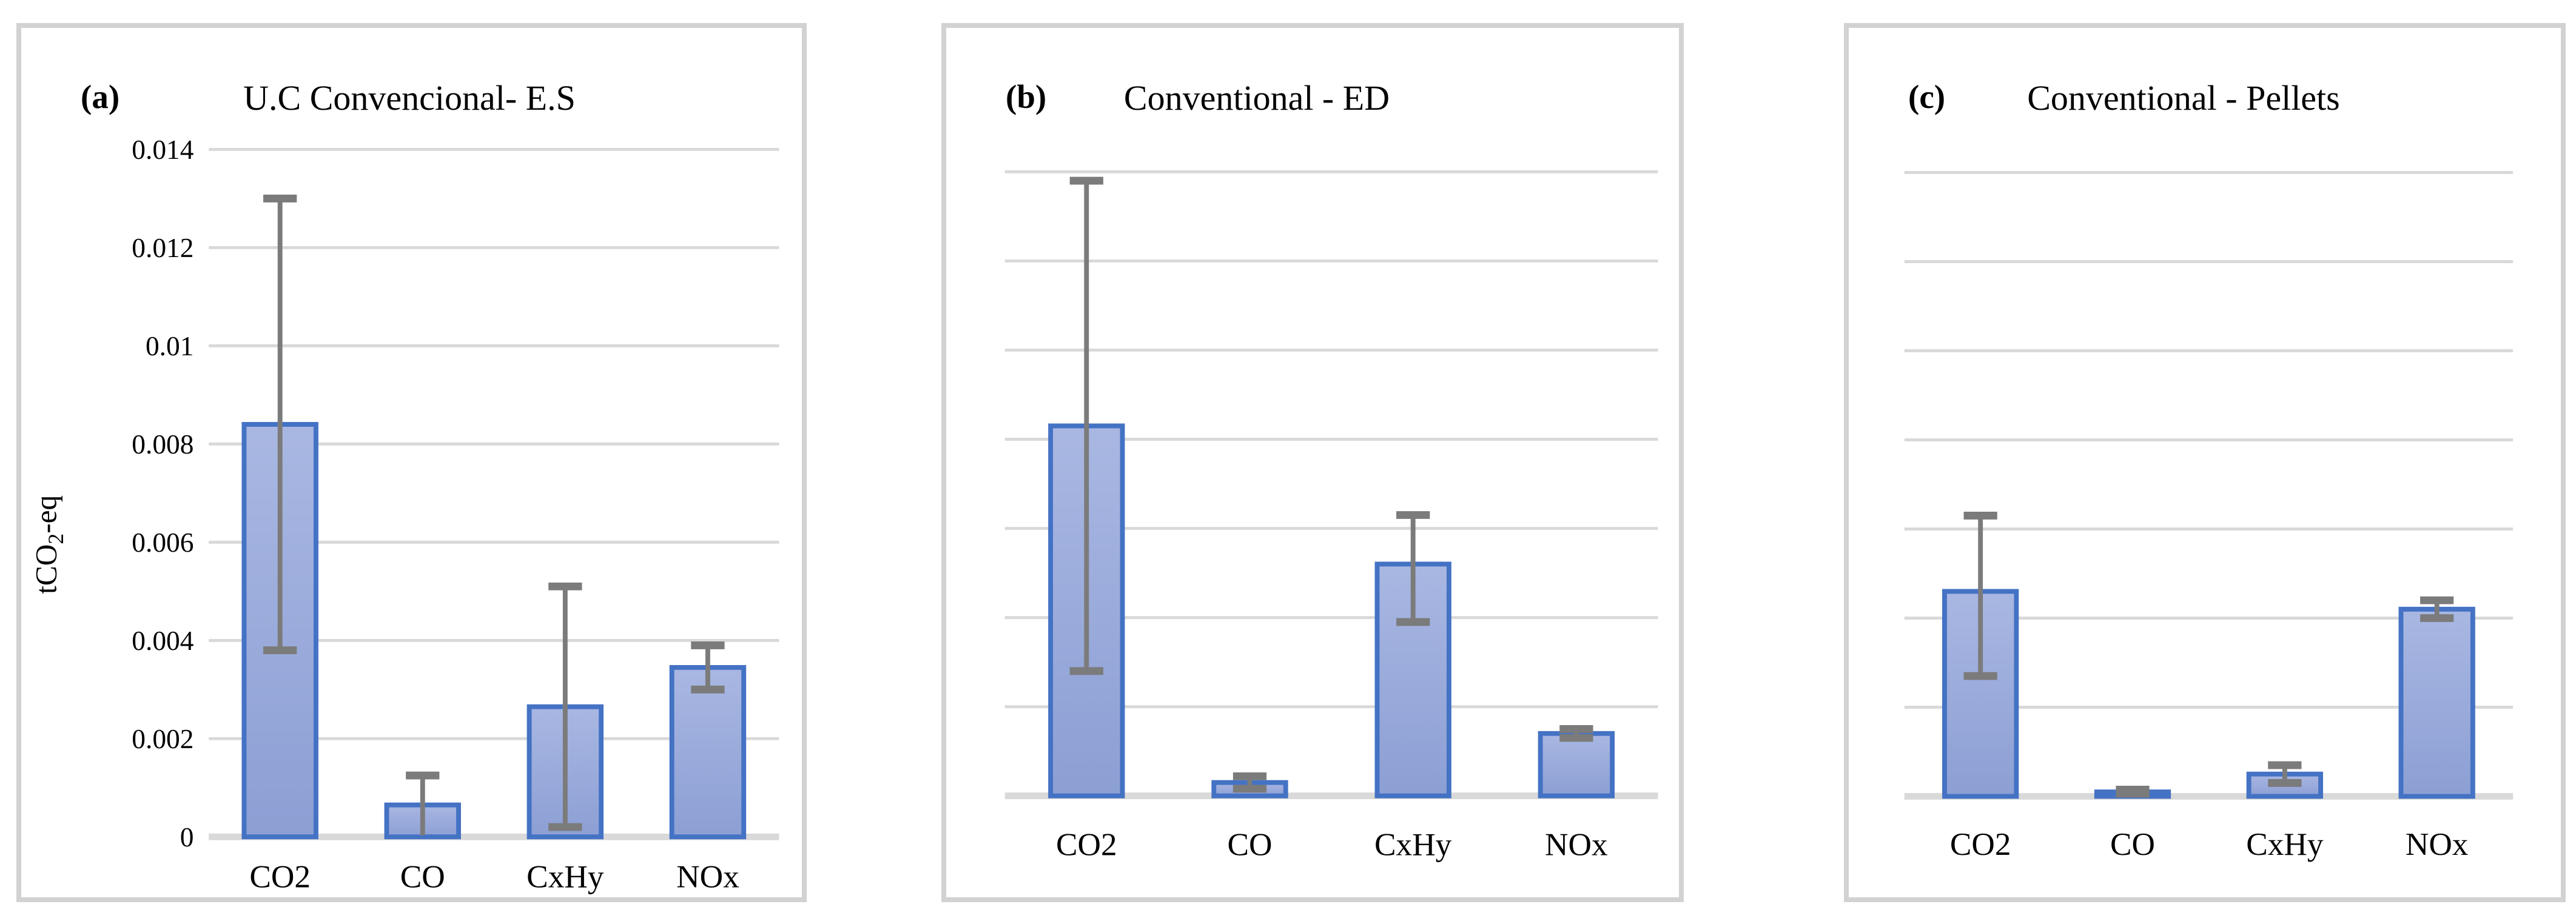 The width and height of the screenshot is (2576, 907). I want to click on svg-text: 0.008, so click(162, 444).